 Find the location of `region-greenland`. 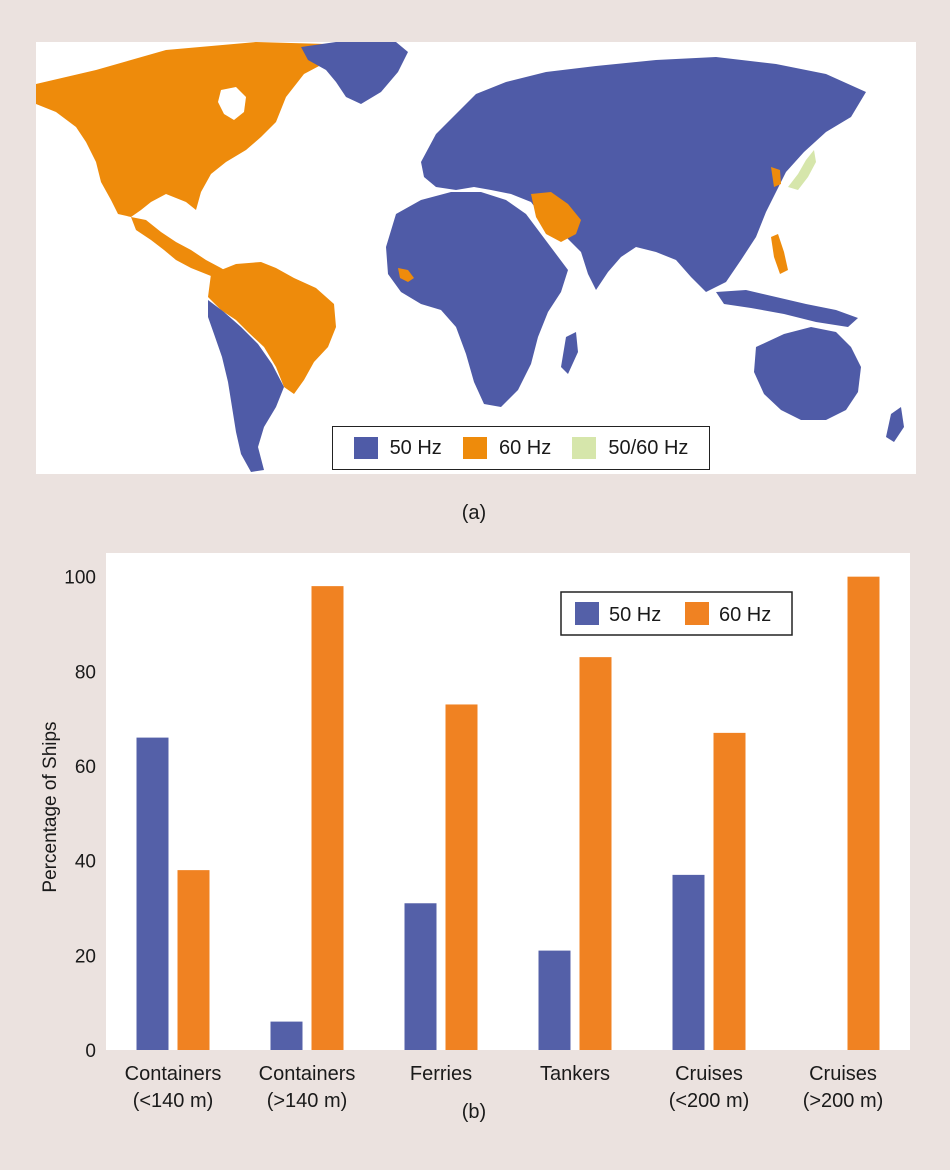

region-greenland is located at coordinates (354, 73).